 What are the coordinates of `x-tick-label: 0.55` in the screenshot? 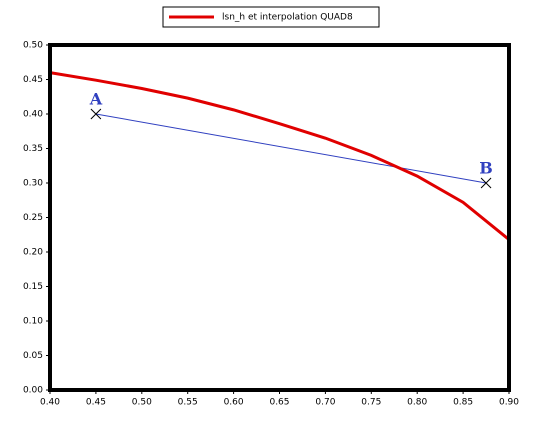 It's located at (188, 403).